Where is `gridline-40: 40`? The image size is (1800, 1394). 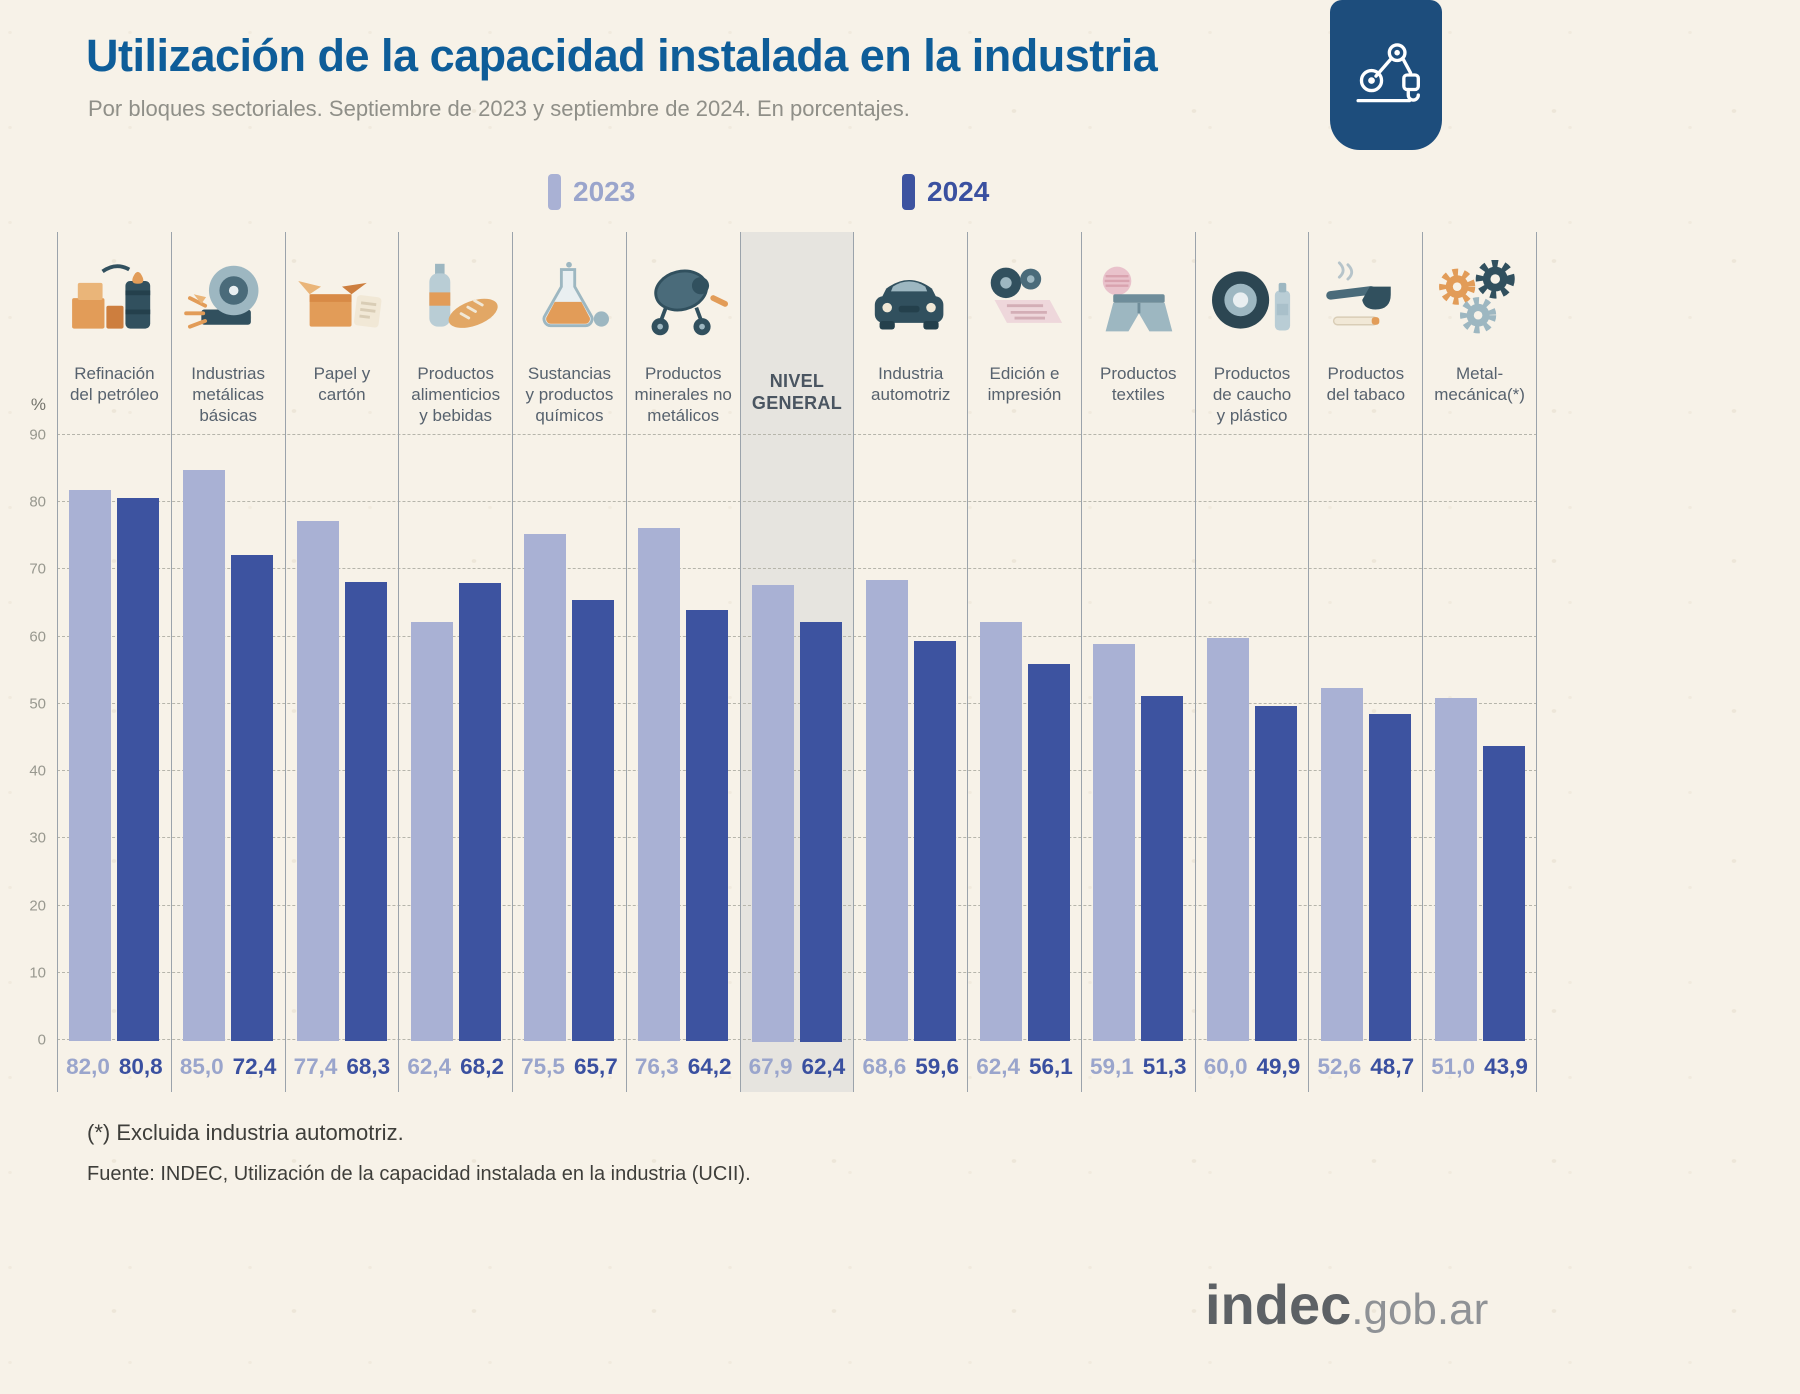
gridline-40: 40 is located at coordinates (783, 771).